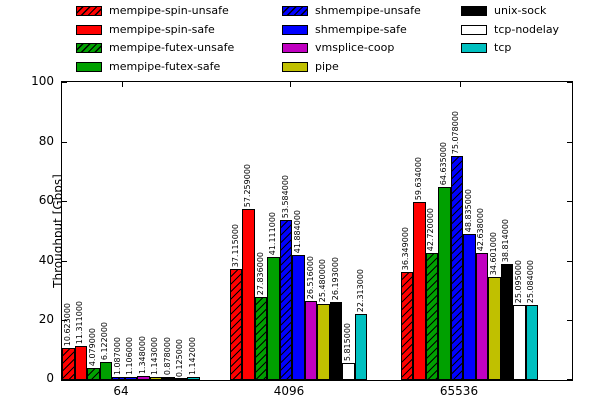 This screenshot has height=400, width=600. What do you see at coordinates (327, 66) in the screenshot?
I see `legend-label: pipe` at bounding box center [327, 66].